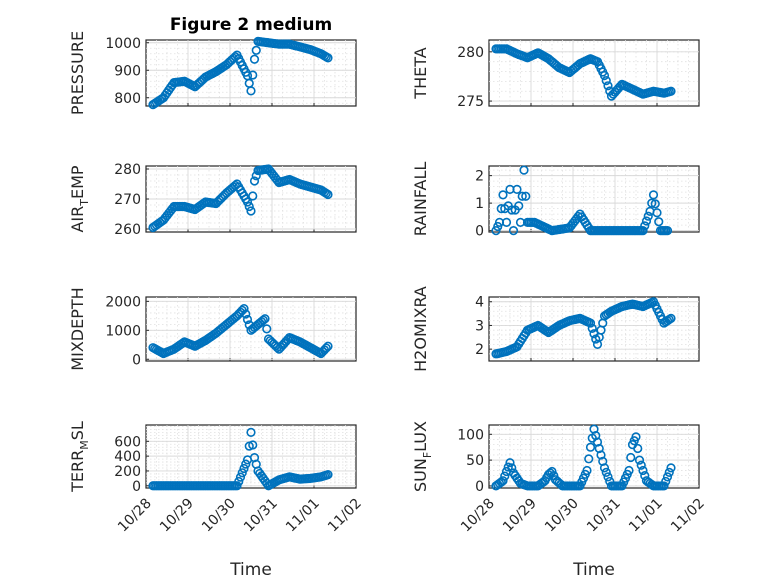 Image resolution: width=778 pixels, height=583 pixels. What do you see at coordinates (77, 328) in the screenshot?
I see `y-axis-label: MIXDEPTH` at bounding box center [77, 328].